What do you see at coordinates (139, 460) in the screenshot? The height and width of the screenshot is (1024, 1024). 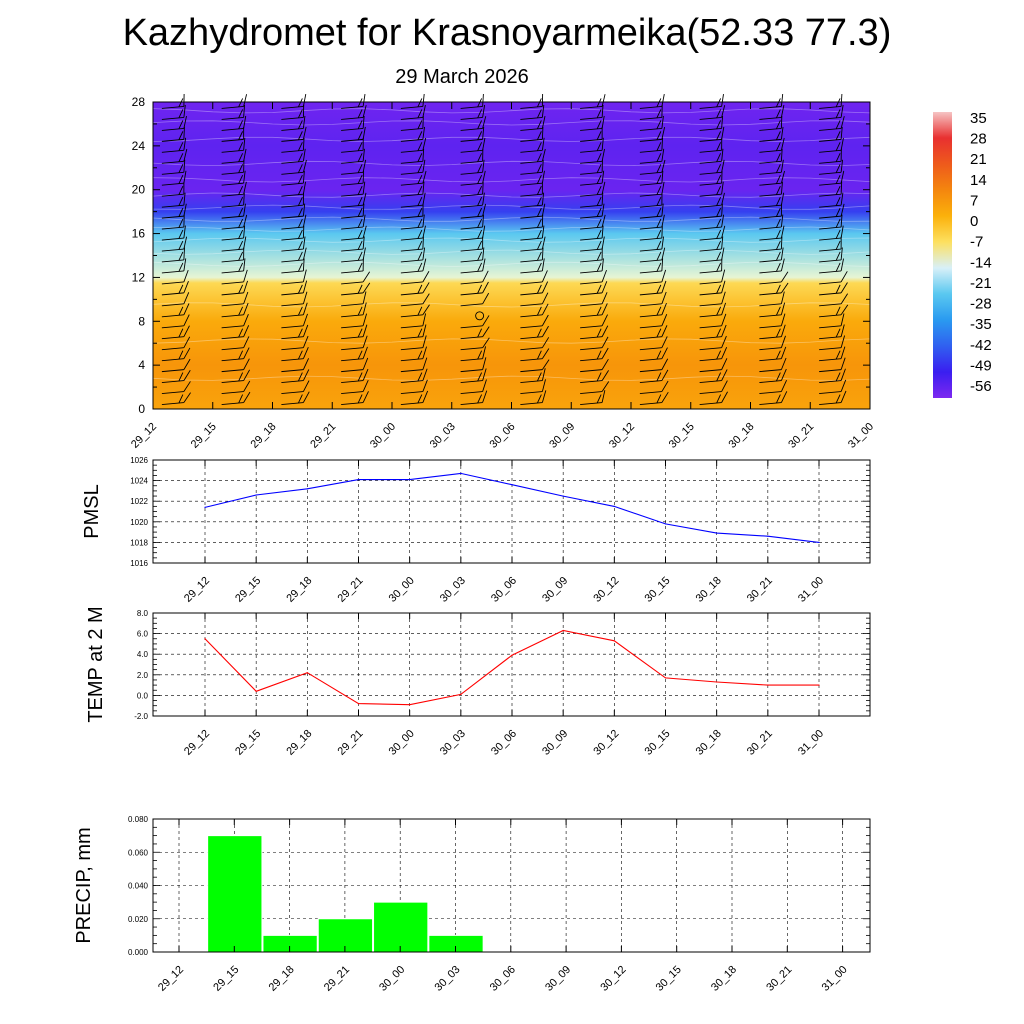 I see `y-tick-label: 1026` at bounding box center [139, 460].